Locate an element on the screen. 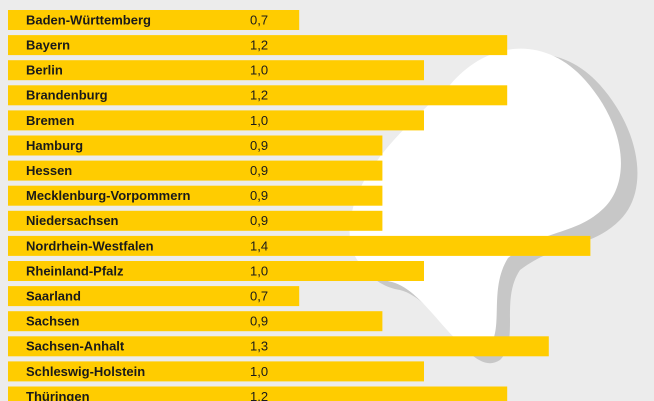 Image resolution: width=654 pixels, height=401 pixels. category-label: Thüringen is located at coordinates (58, 395).